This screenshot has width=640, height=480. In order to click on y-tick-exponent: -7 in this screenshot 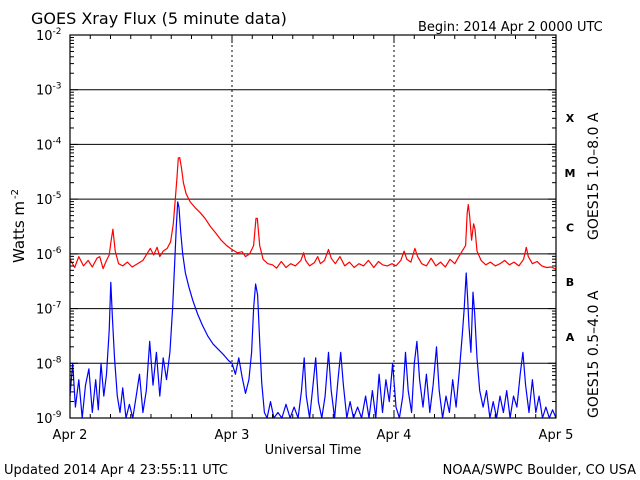, I will do `click(57, 306)`.